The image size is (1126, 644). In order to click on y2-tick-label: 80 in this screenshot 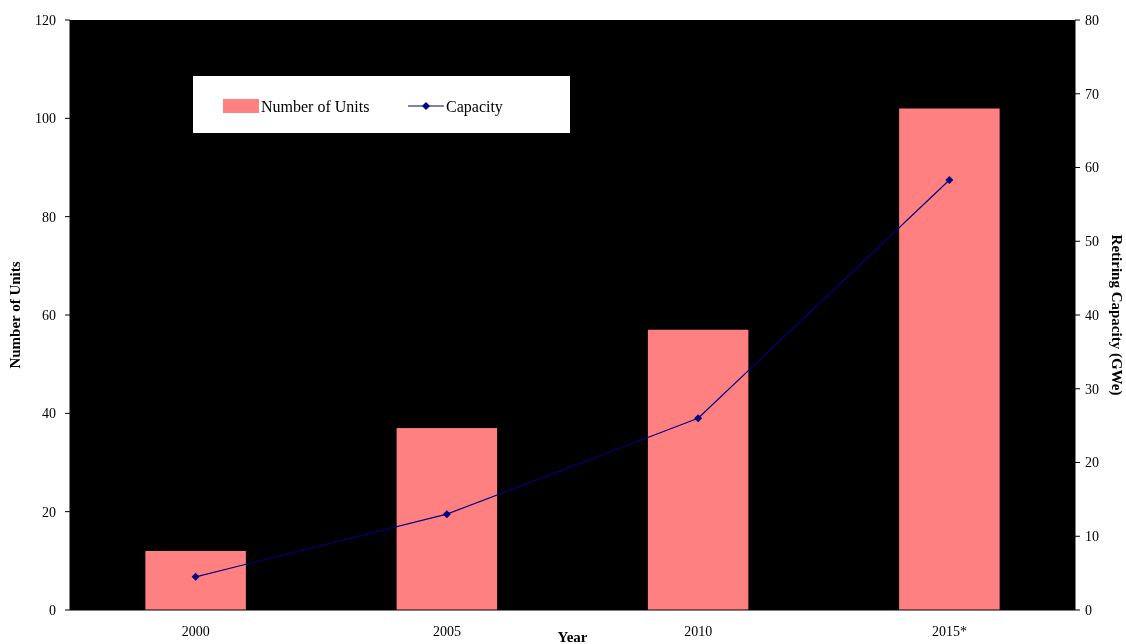, I will do `click(1092, 20)`.